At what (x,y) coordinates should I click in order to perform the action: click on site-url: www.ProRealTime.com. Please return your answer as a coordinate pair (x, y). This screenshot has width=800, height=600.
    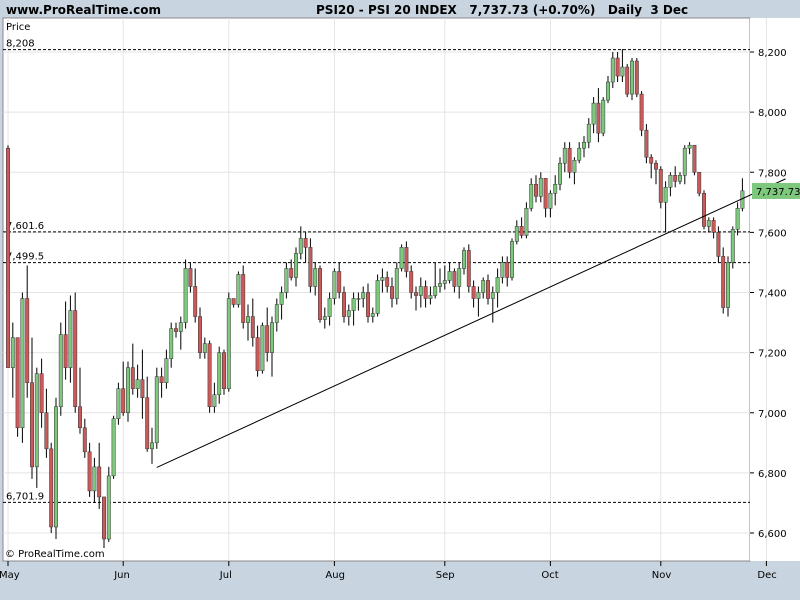
    Looking at the image, I should click on (83, 10).